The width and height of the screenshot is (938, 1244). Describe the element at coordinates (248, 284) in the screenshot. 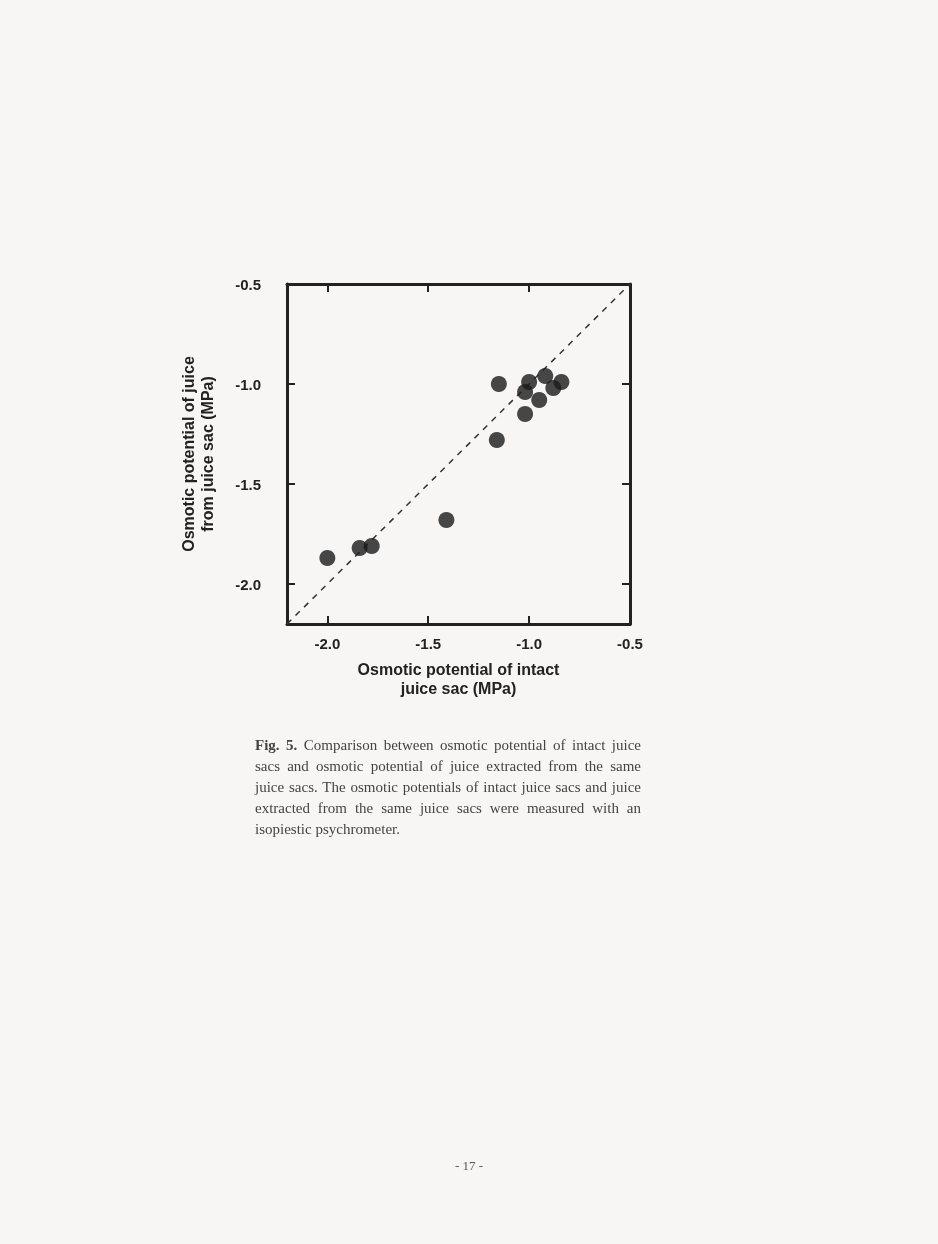

I see `y-tick-label: -0.5` at that location.